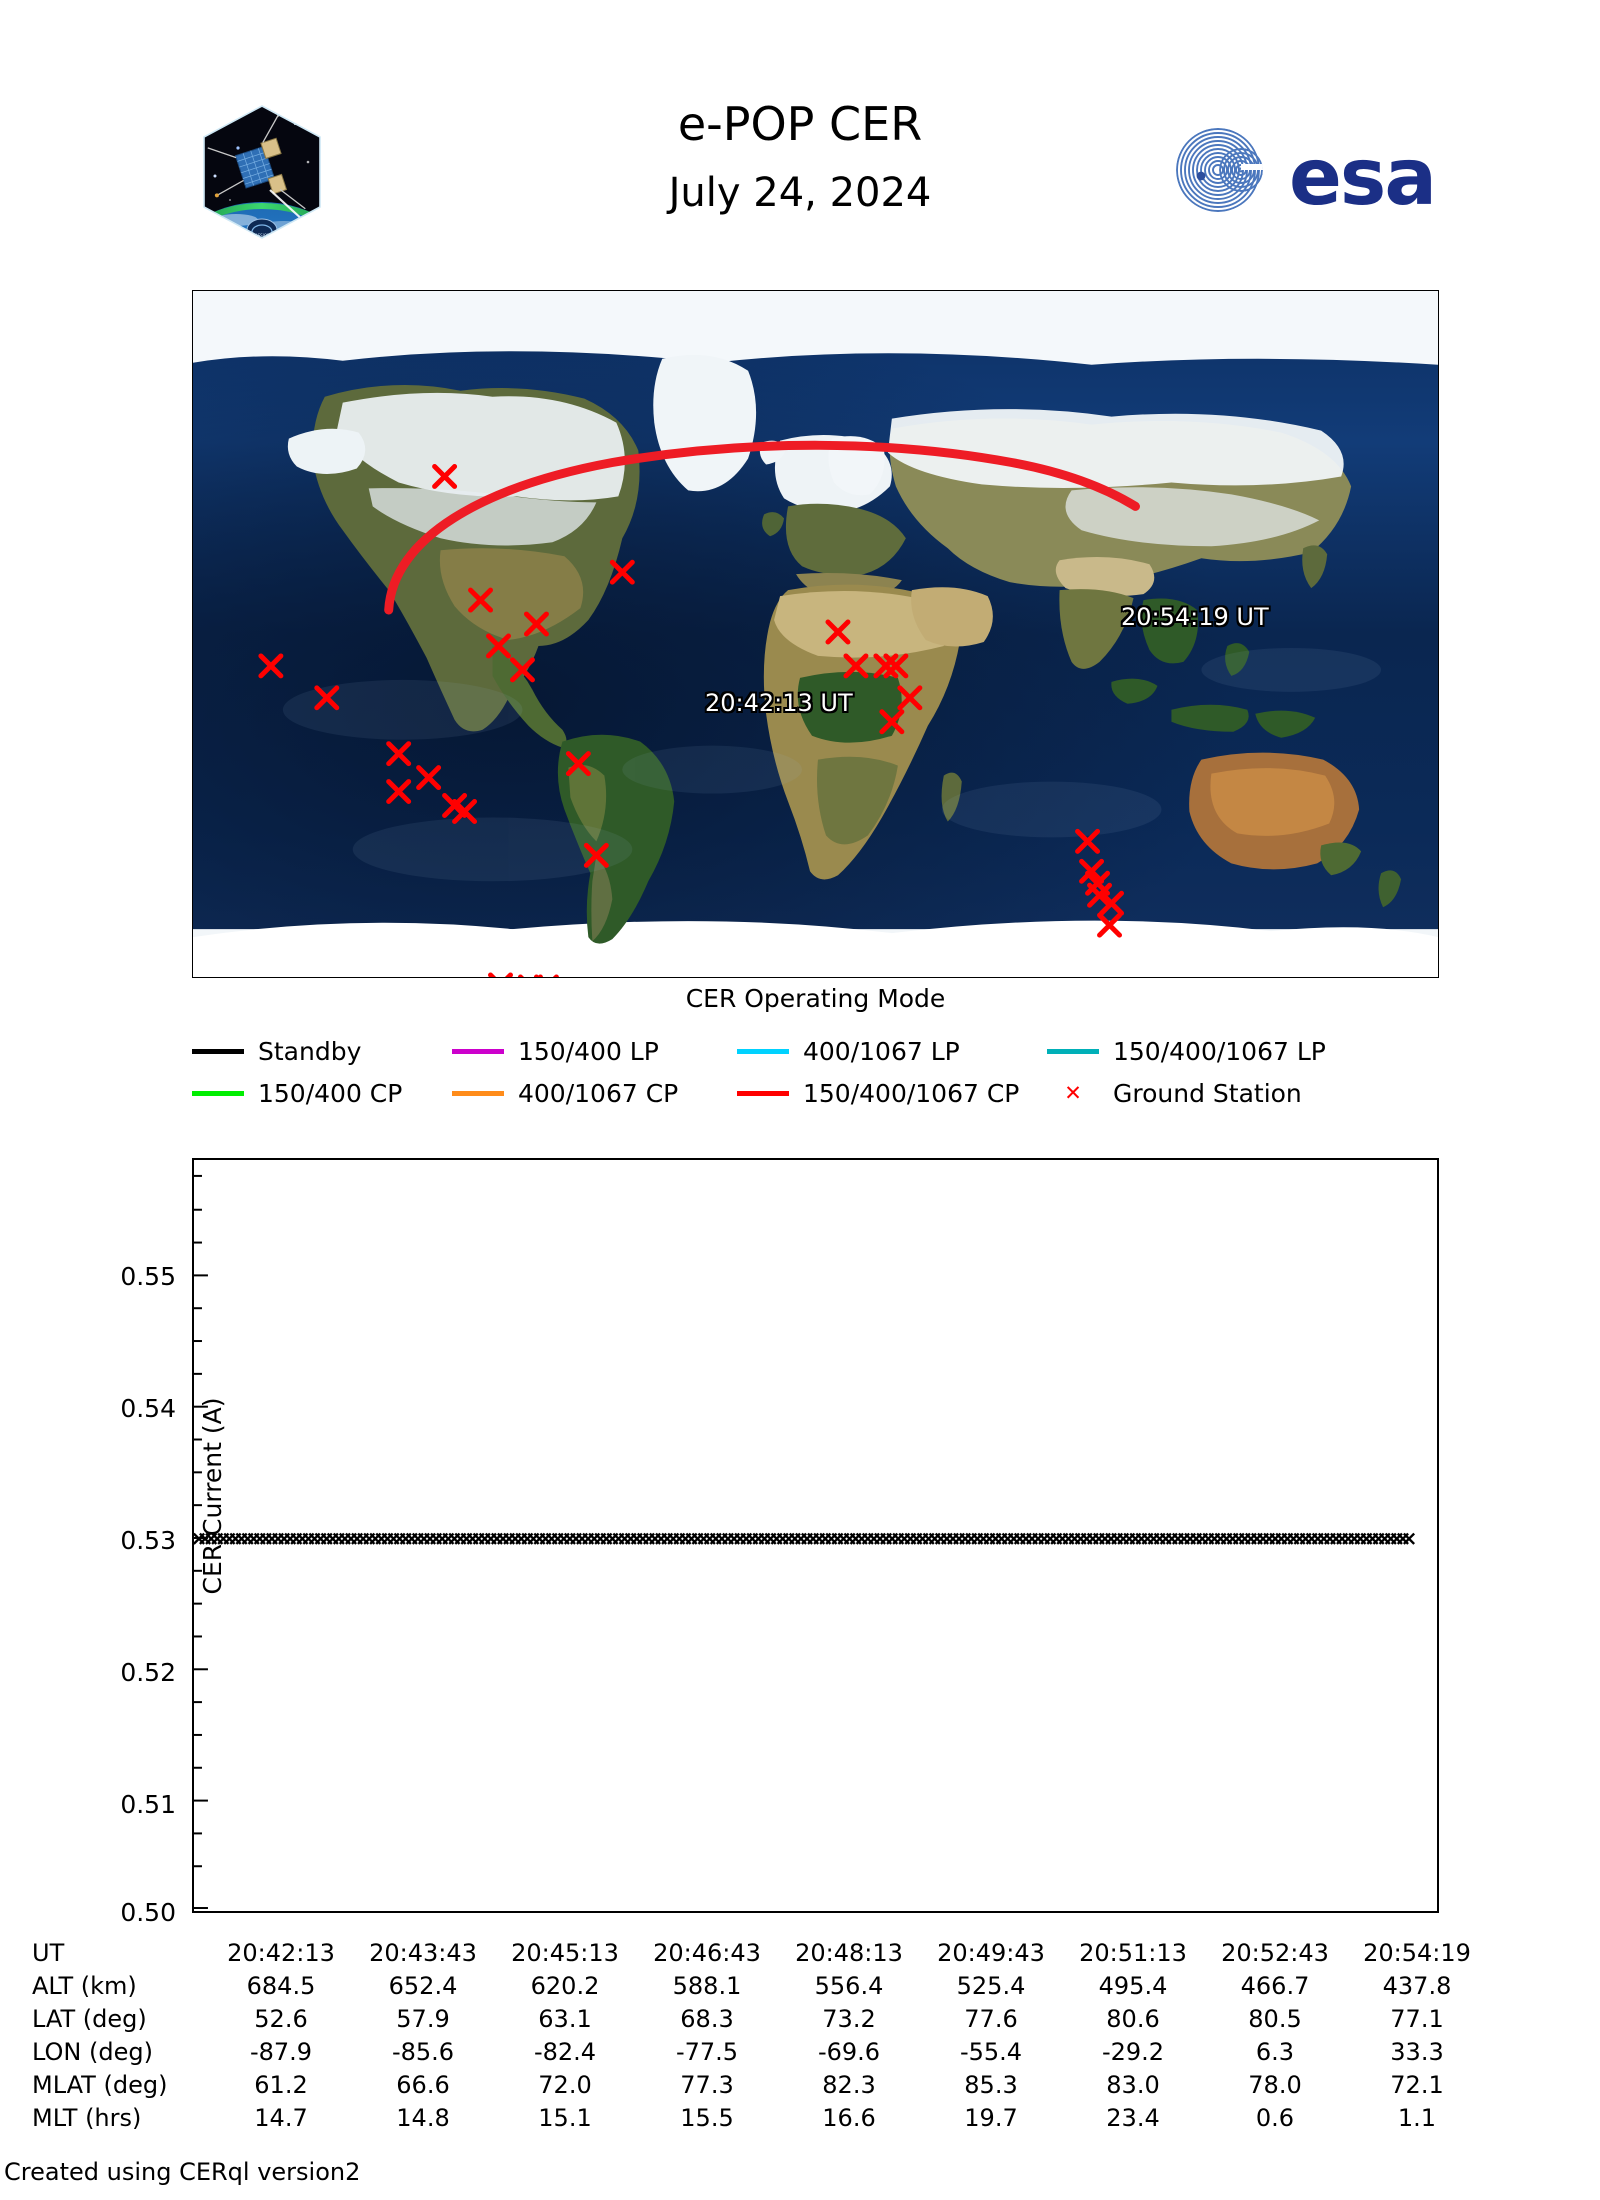  I want to click on cer-current-data-series, so click(805, 1538).